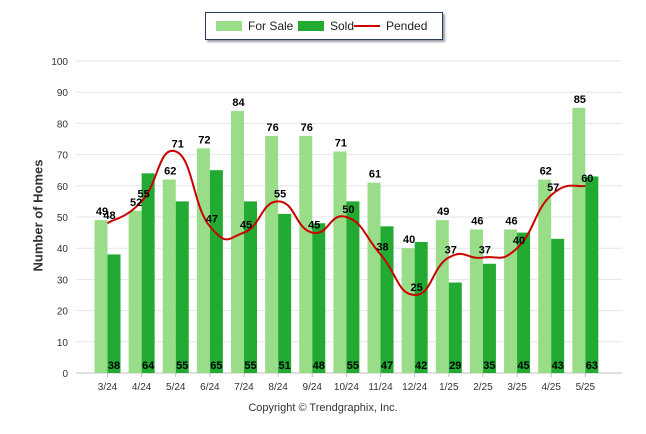 Image resolution: width=646 pixels, height=434 pixels. Describe the element at coordinates (142, 387) in the screenshot. I see `x-tick-label: 4/24` at that location.